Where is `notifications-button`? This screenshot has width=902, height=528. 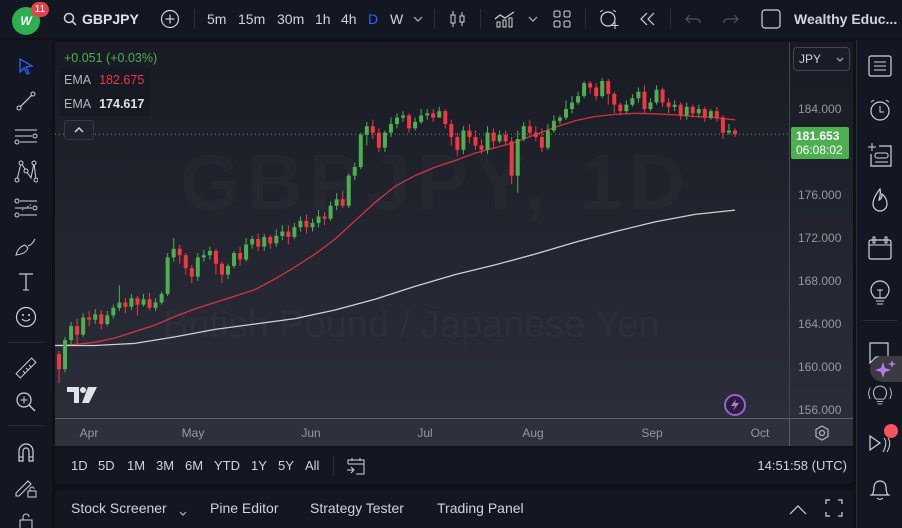
notifications-button is located at coordinates (880, 489).